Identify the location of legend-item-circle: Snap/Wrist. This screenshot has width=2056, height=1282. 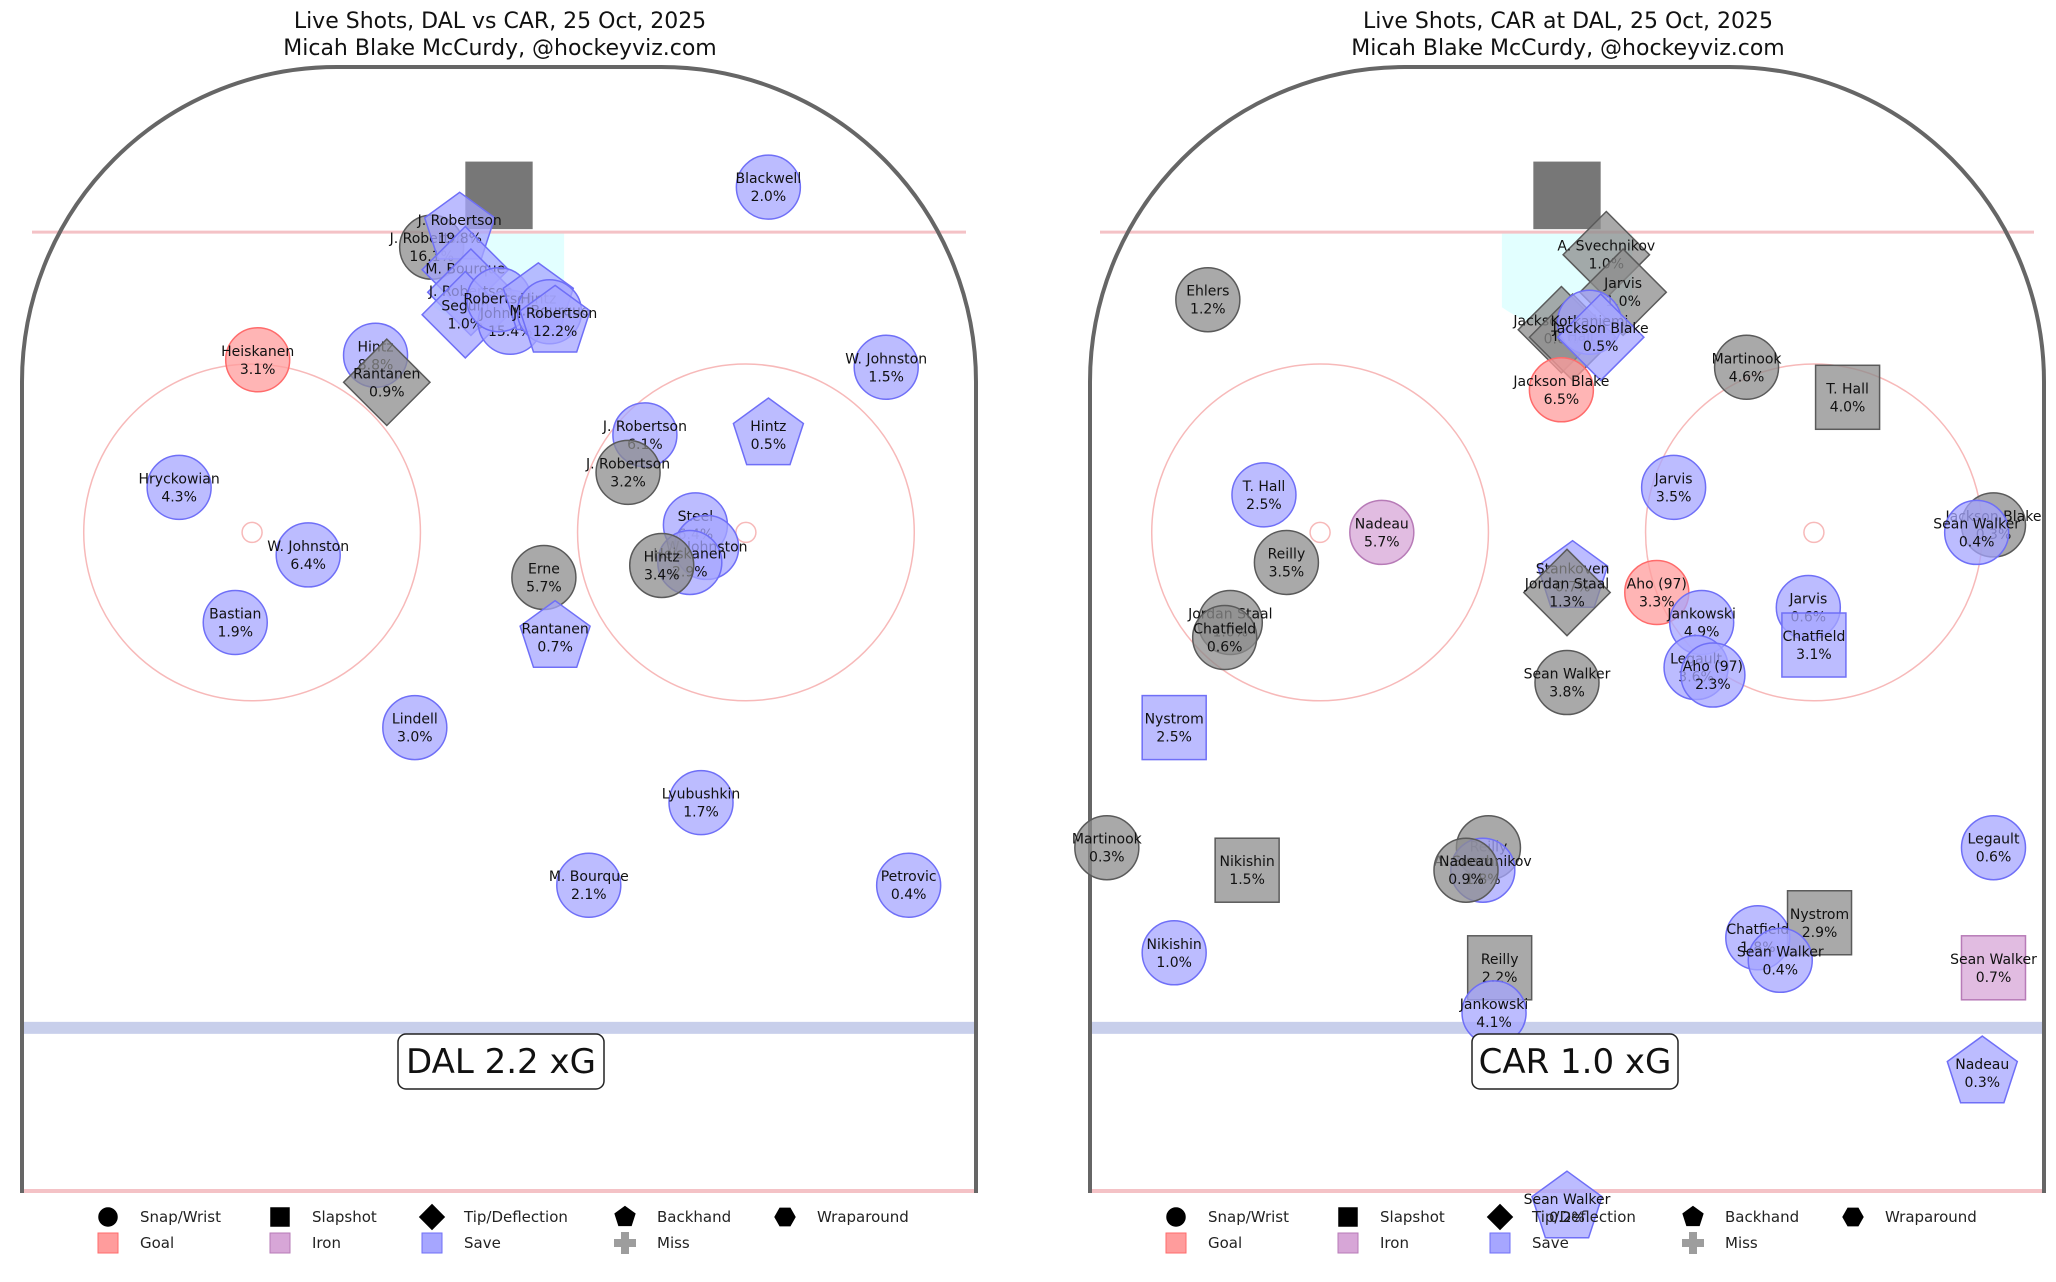
(1227, 1217).